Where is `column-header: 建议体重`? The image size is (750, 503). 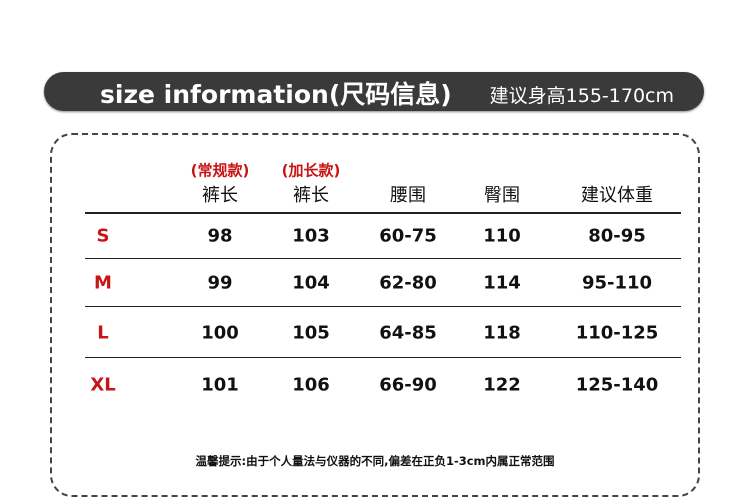 column-header: 建议体重 is located at coordinates (617, 195).